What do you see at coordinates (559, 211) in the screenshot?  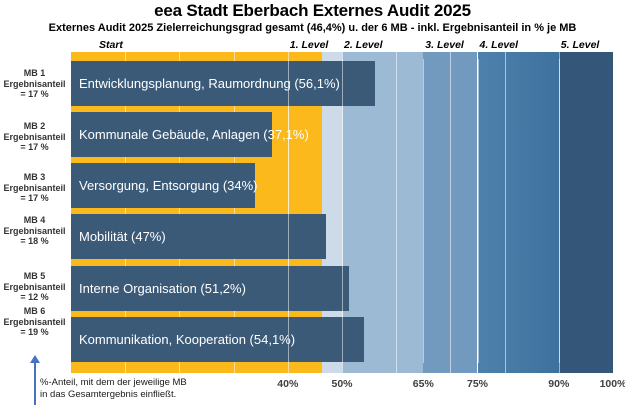 I see `gridline-90pct` at bounding box center [559, 211].